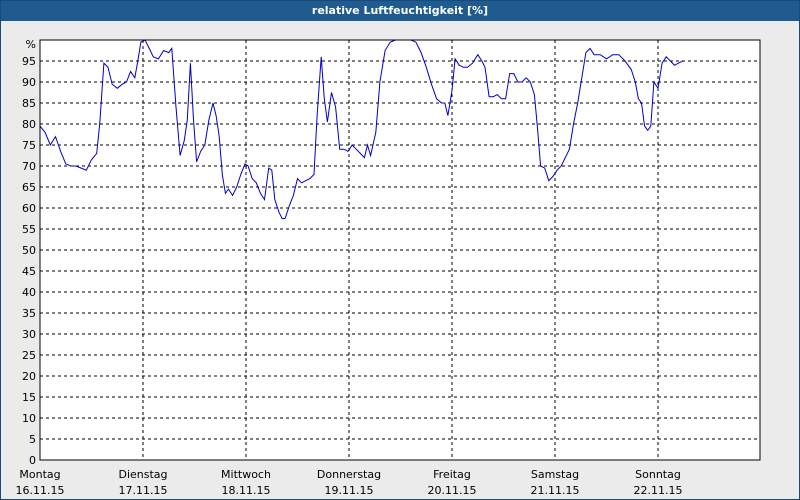 This screenshot has width=800, height=500. Describe the element at coordinates (32, 439) in the screenshot. I see `y-tick-label: 5` at that location.